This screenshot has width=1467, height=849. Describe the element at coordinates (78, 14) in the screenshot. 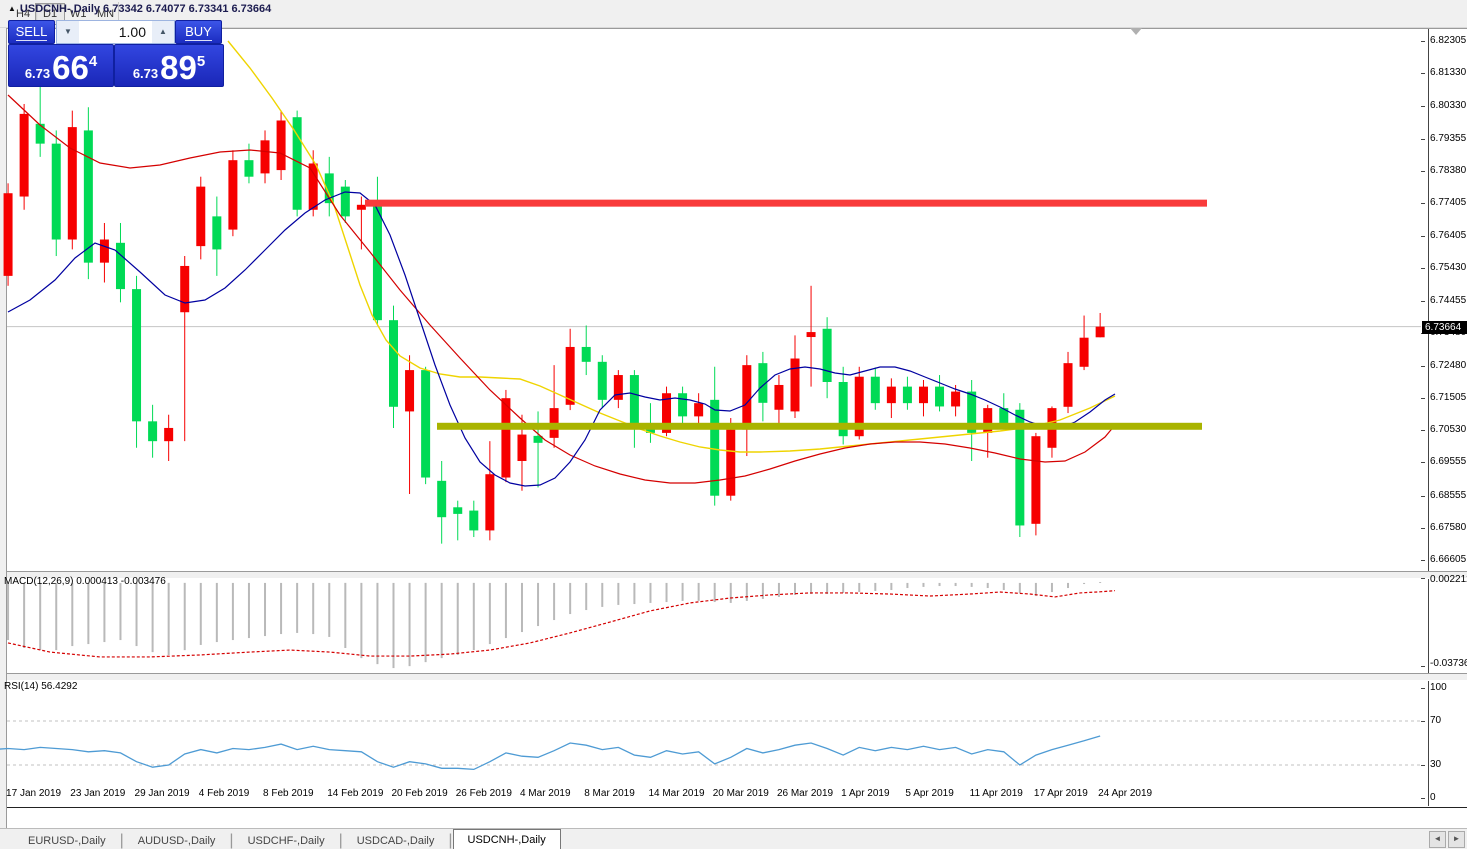

I see `timeframe-button-w1: W1` at that location.